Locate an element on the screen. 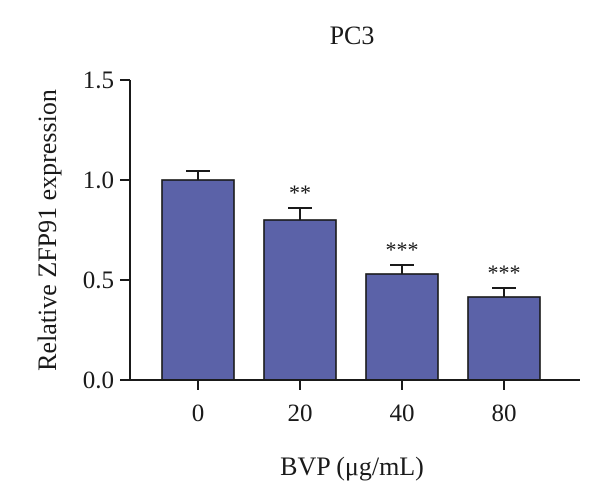 The image size is (600, 502). y-tick-label: 0.5 is located at coordinates (98, 280).